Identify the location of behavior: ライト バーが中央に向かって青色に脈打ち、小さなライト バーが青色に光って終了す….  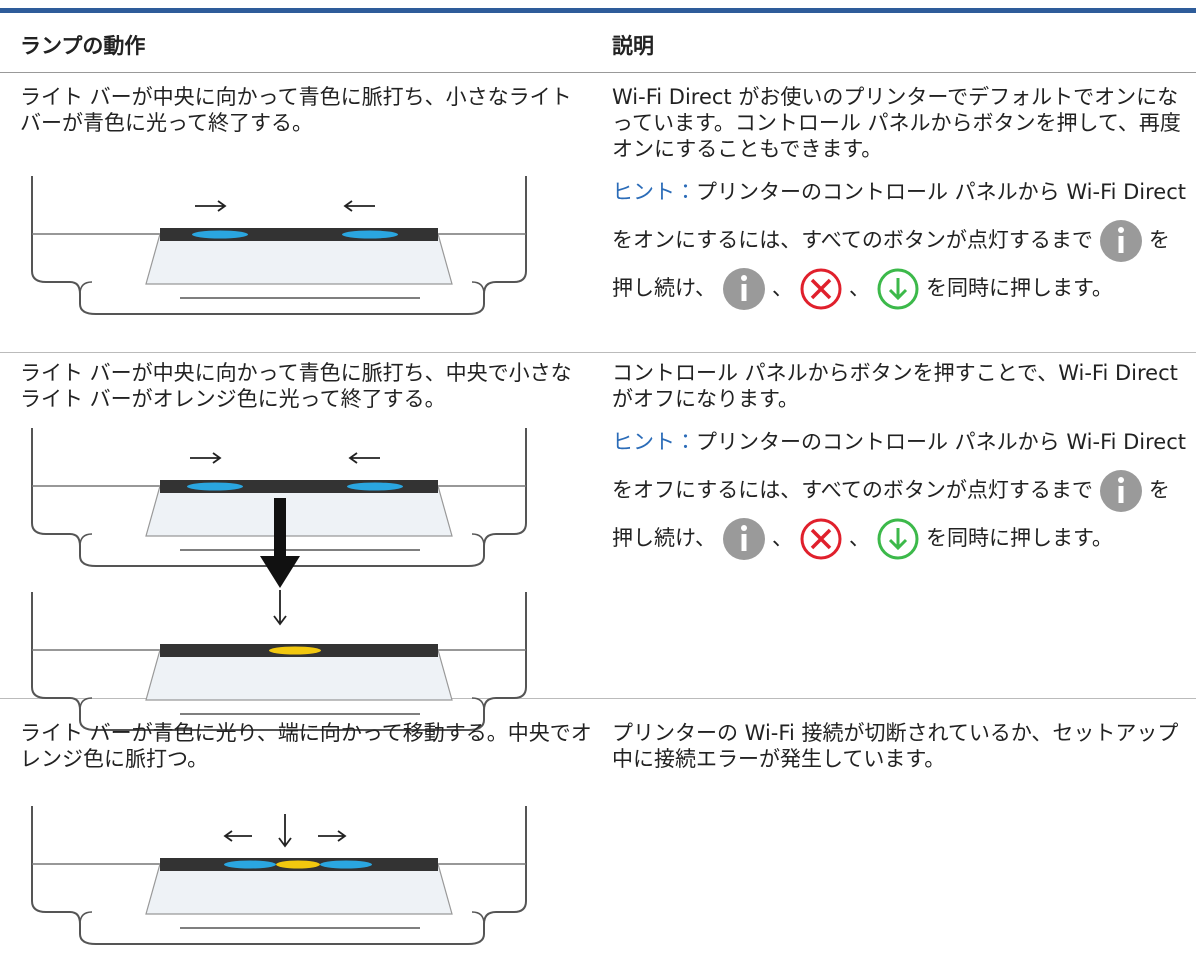
(296, 110).